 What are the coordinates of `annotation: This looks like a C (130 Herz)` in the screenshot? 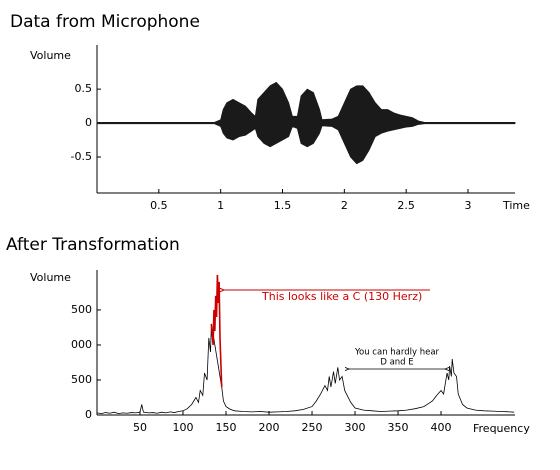 It's located at (341, 296).